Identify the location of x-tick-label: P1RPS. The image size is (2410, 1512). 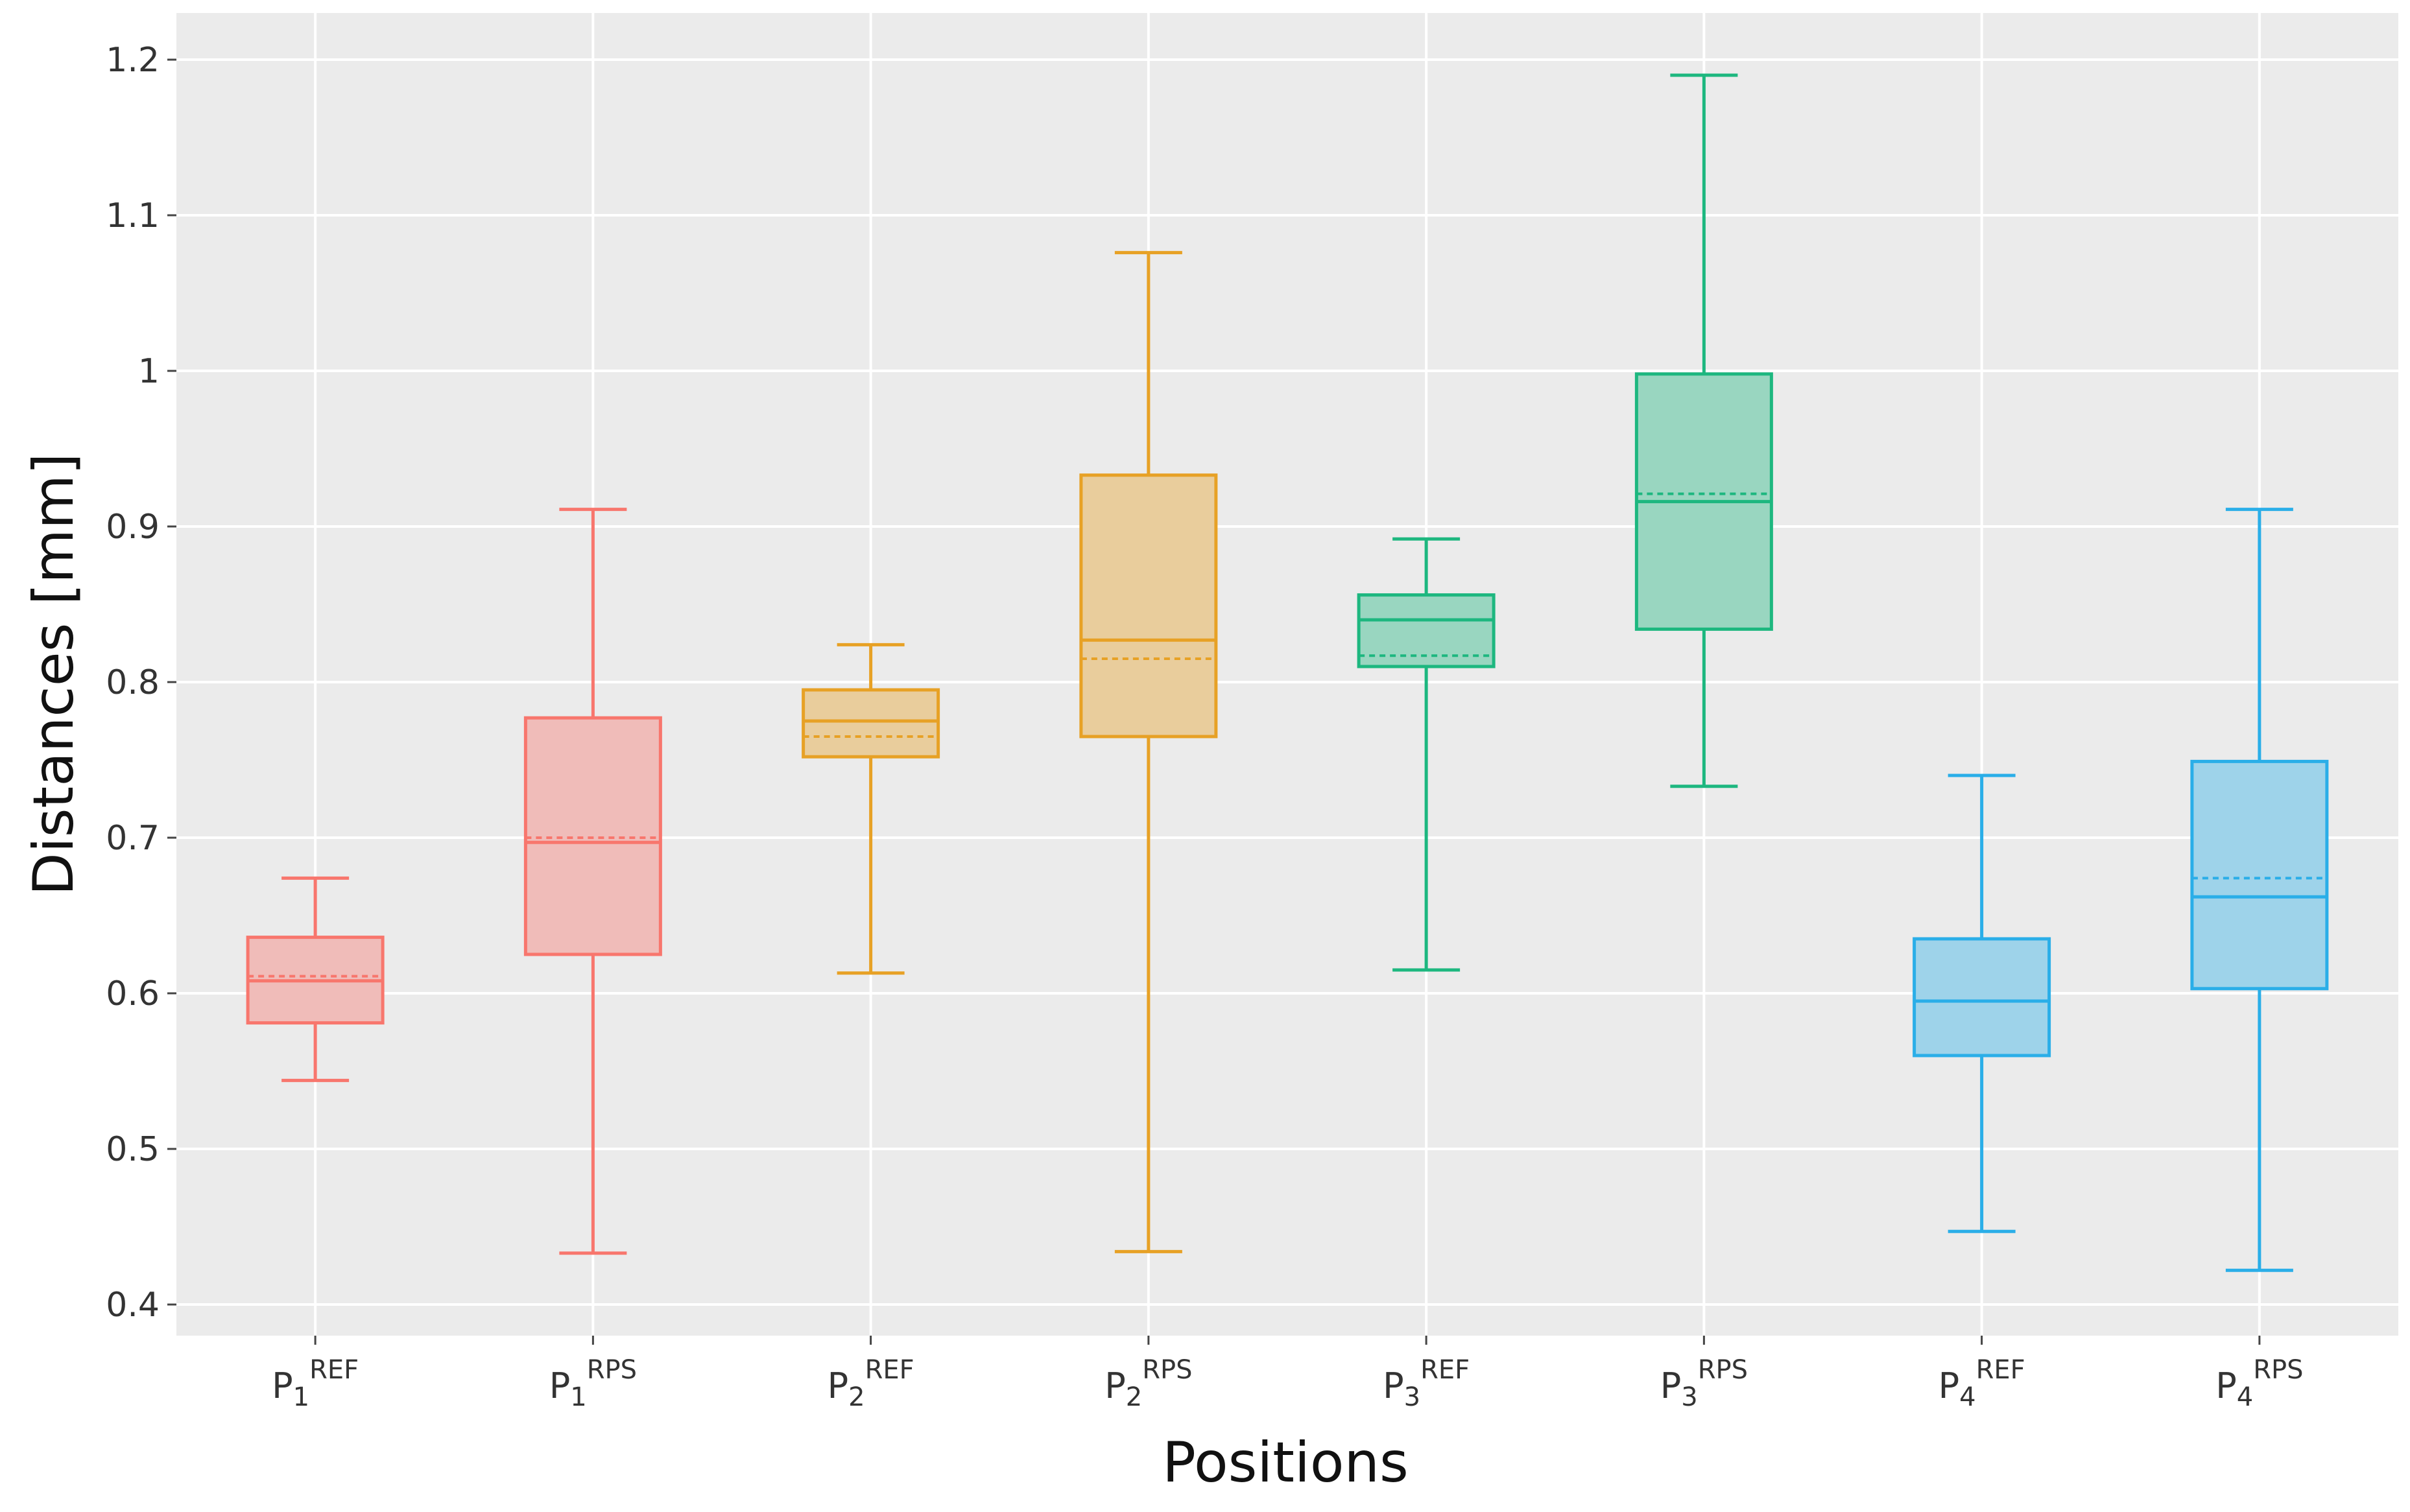
(593, 1383).